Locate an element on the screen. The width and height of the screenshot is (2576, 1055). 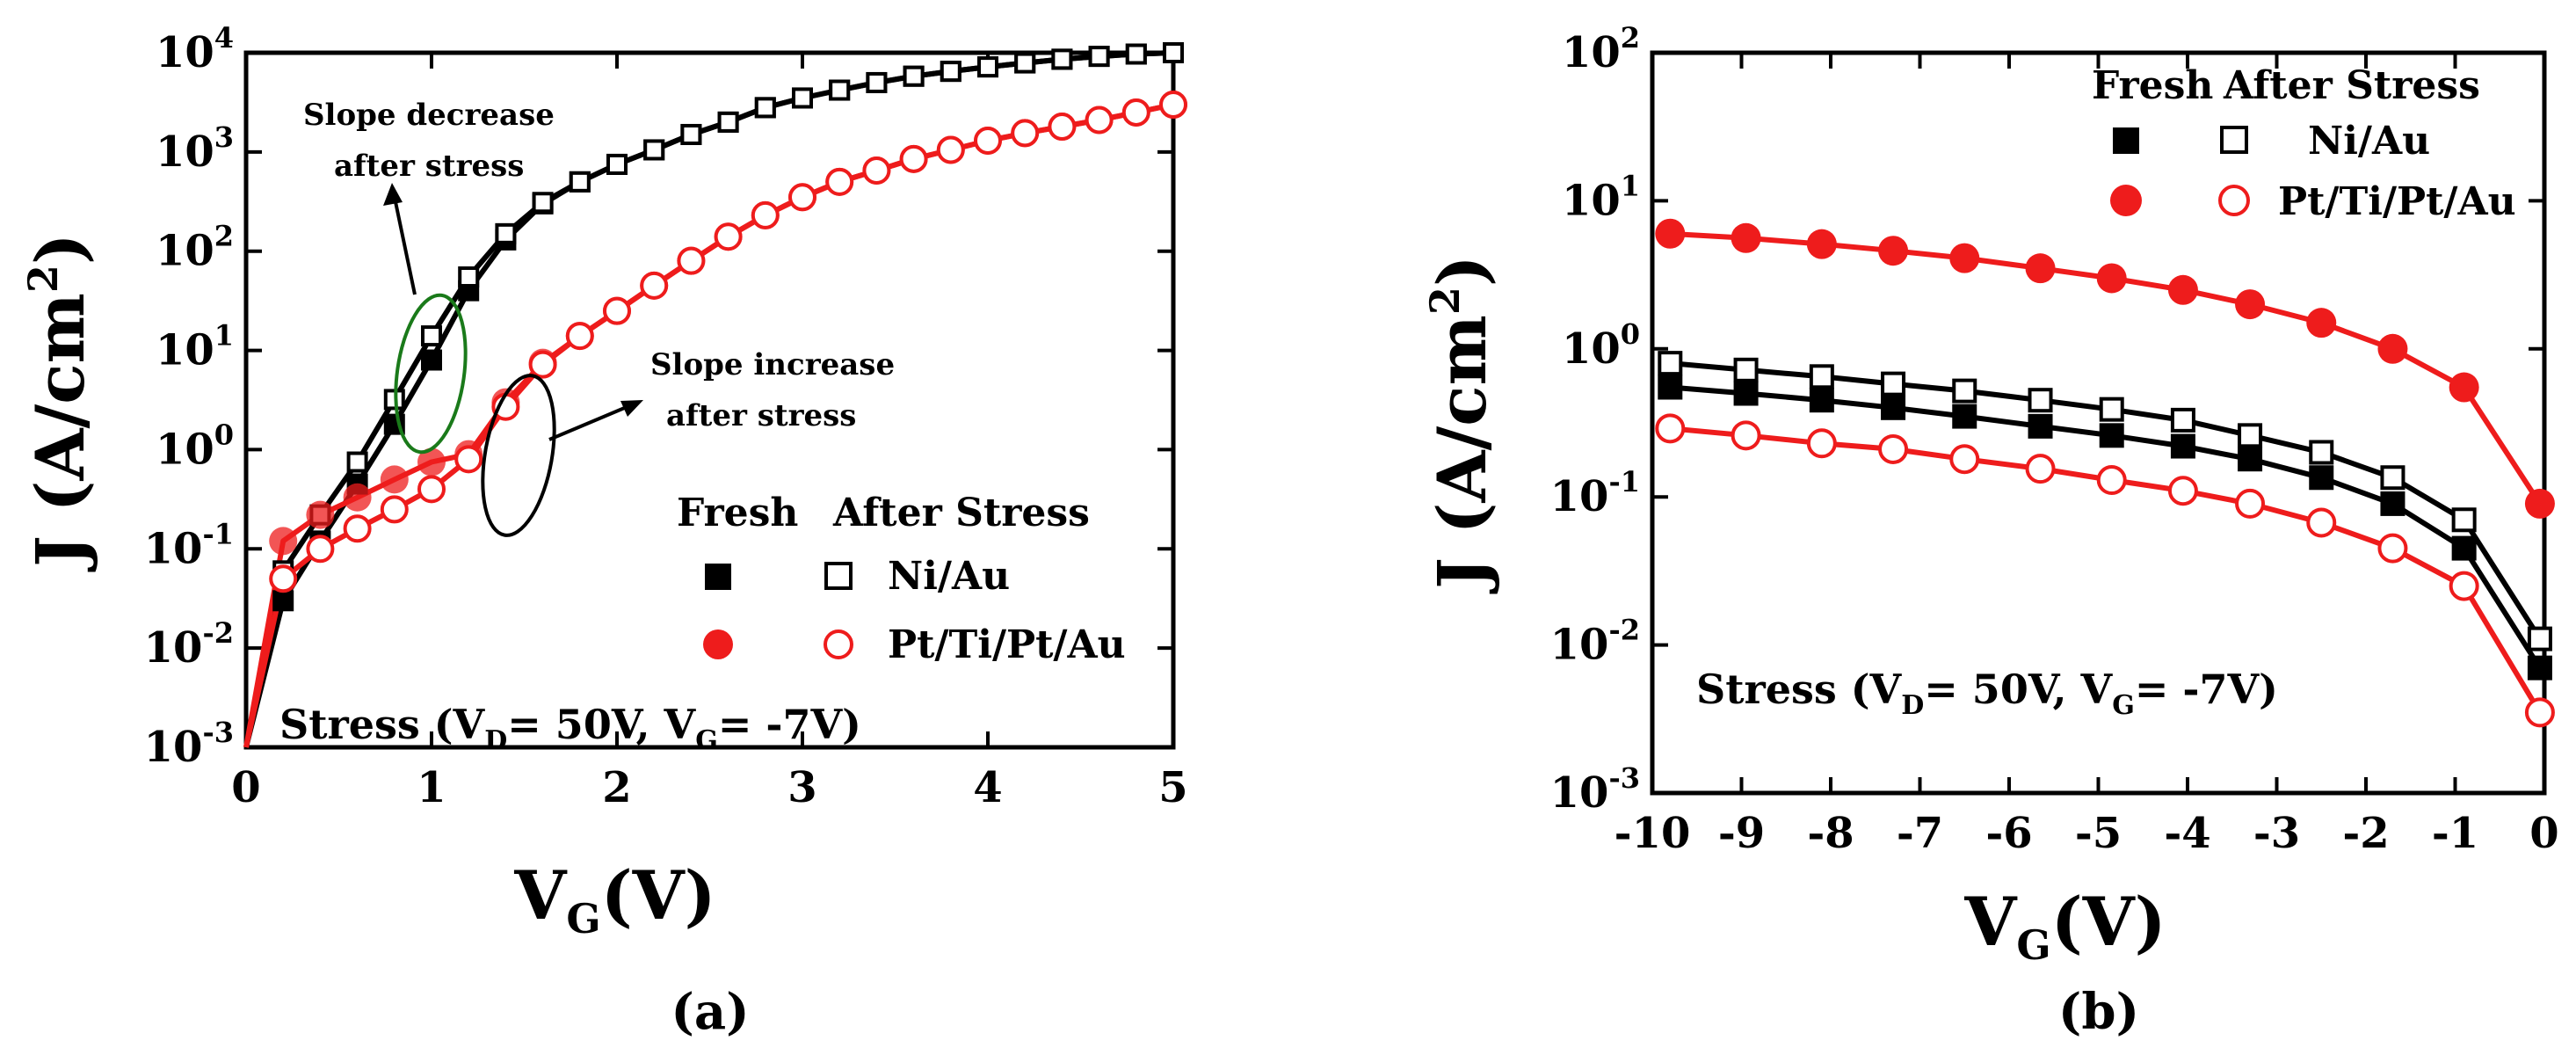
legend-a: Fresh After Stress Ni/Au Pt/Ti/Pt/Au is located at coordinates (901, 579).